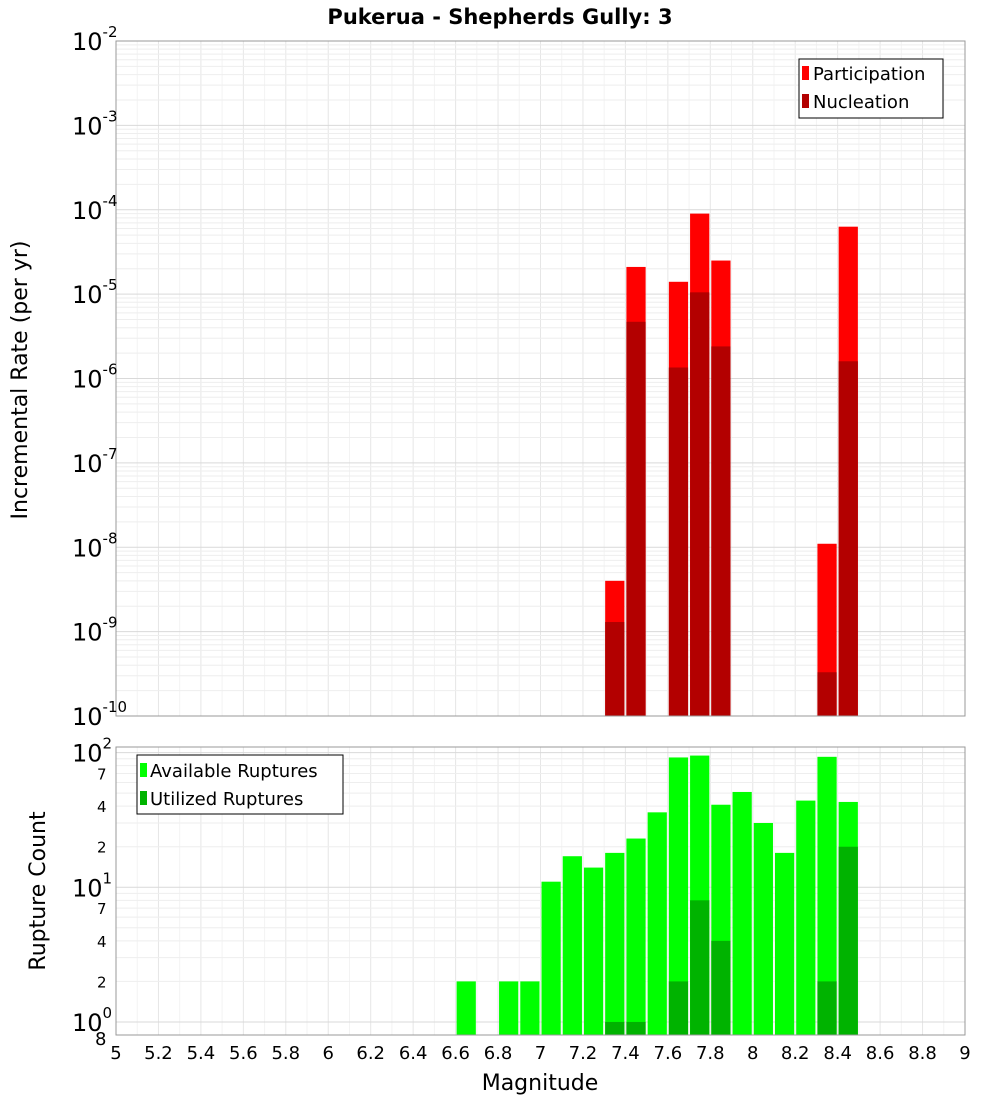  Describe the element at coordinates (805, 101) in the screenshot. I see `legend-swatch-nucleation` at that location.